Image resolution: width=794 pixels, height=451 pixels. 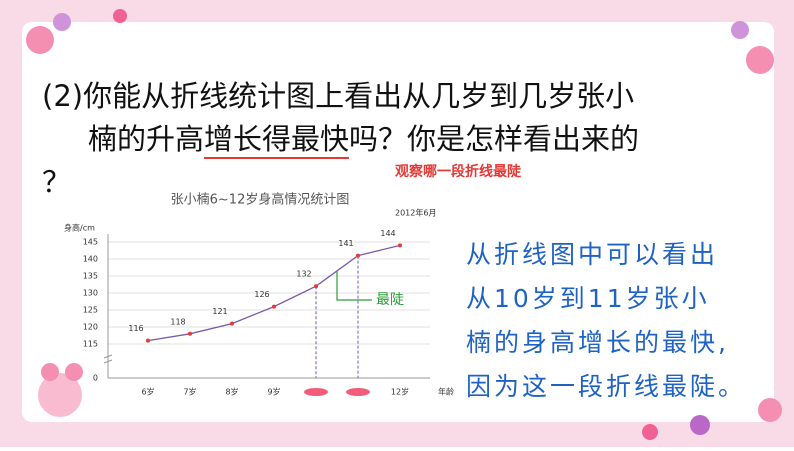 What do you see at coordinates (261, 294) in the screenshot?
I see `data-label: 126` at bounding box center [261, 294].